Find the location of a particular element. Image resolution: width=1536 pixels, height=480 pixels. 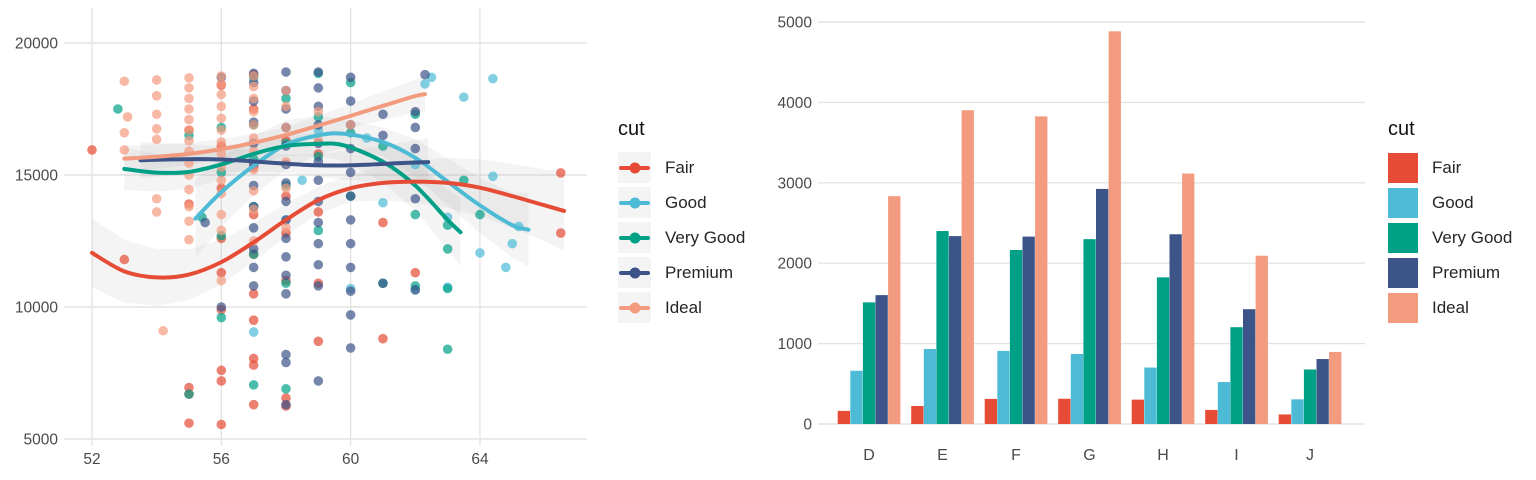

legend-title: cut is located at coordinates (631, 129).